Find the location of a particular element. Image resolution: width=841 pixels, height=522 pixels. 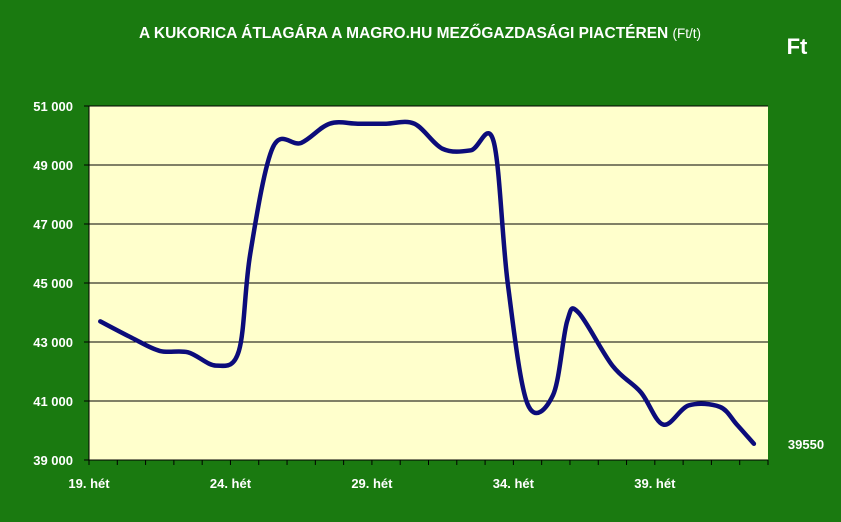

y-tick-label: 49 000 is located at coordinates (53, 165).